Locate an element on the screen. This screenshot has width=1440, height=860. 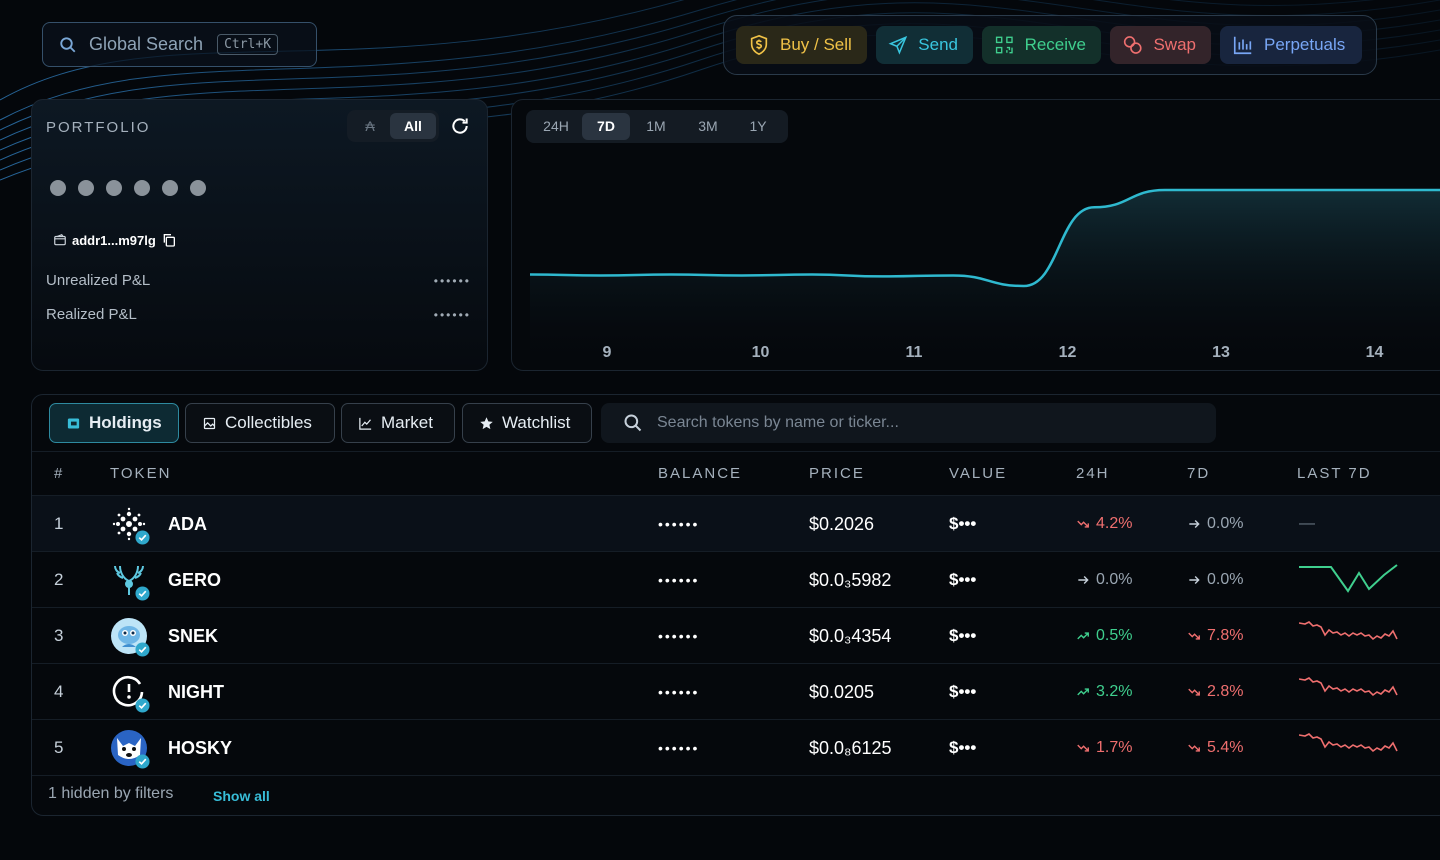
table-row: 4 NIGHT •••••• $0.0205 $••• 3.2% 2.8% is located at coordinates (736, 692).